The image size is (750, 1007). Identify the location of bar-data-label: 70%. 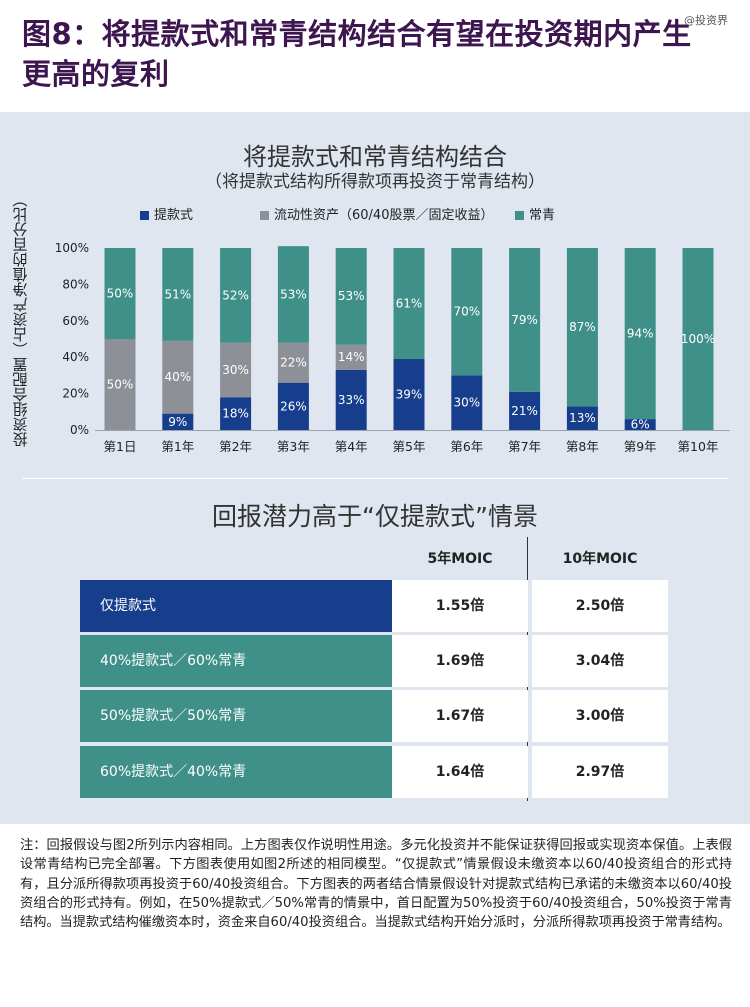
(466, 312).